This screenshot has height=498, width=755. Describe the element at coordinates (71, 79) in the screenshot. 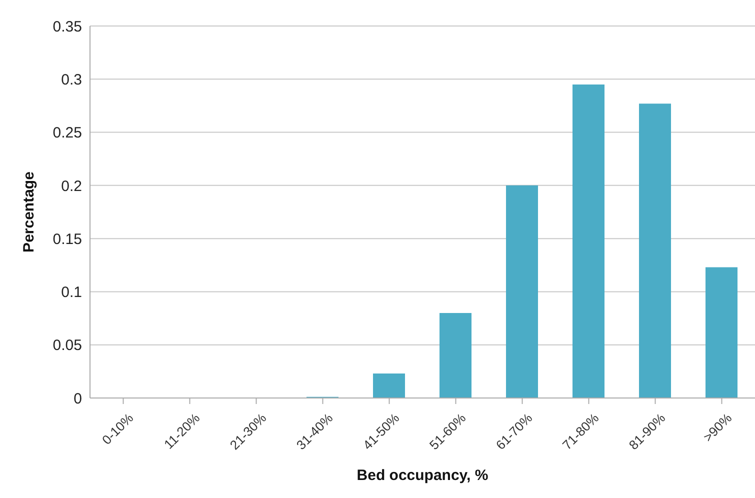

I see `y-tick-label: 0.3` at that location.